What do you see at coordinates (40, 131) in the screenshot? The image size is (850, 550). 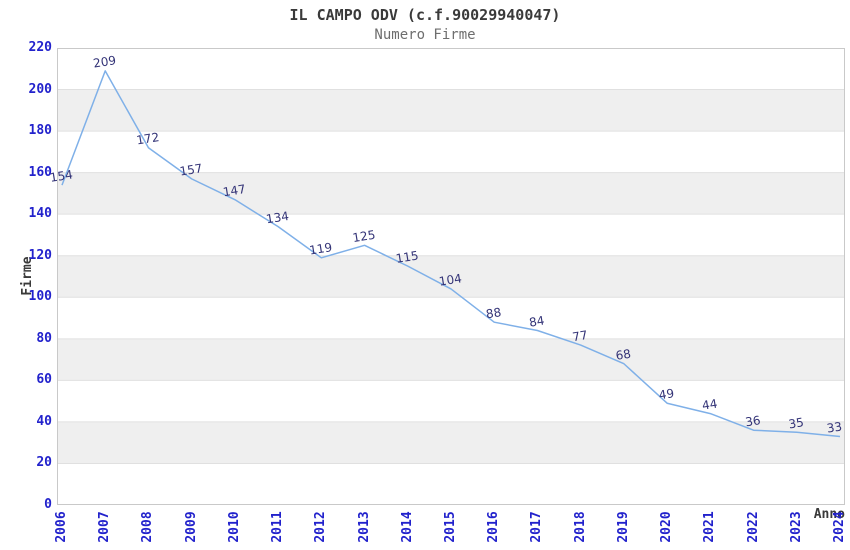 I see `y-tick-label: 180` at bounding box center [40, 131].